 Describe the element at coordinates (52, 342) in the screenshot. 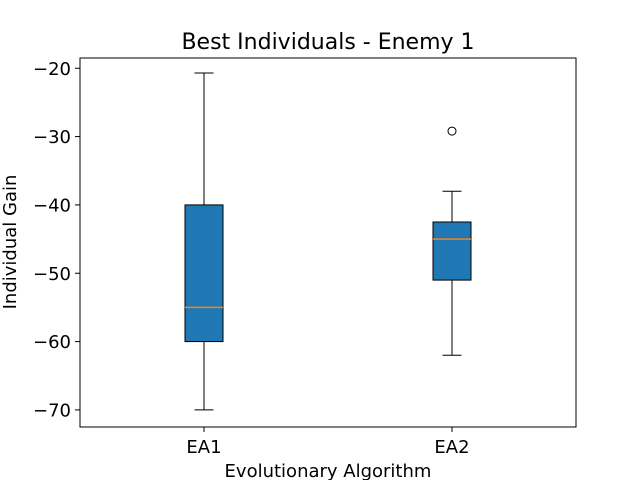

I see `y-tick-label: −60` at that location.